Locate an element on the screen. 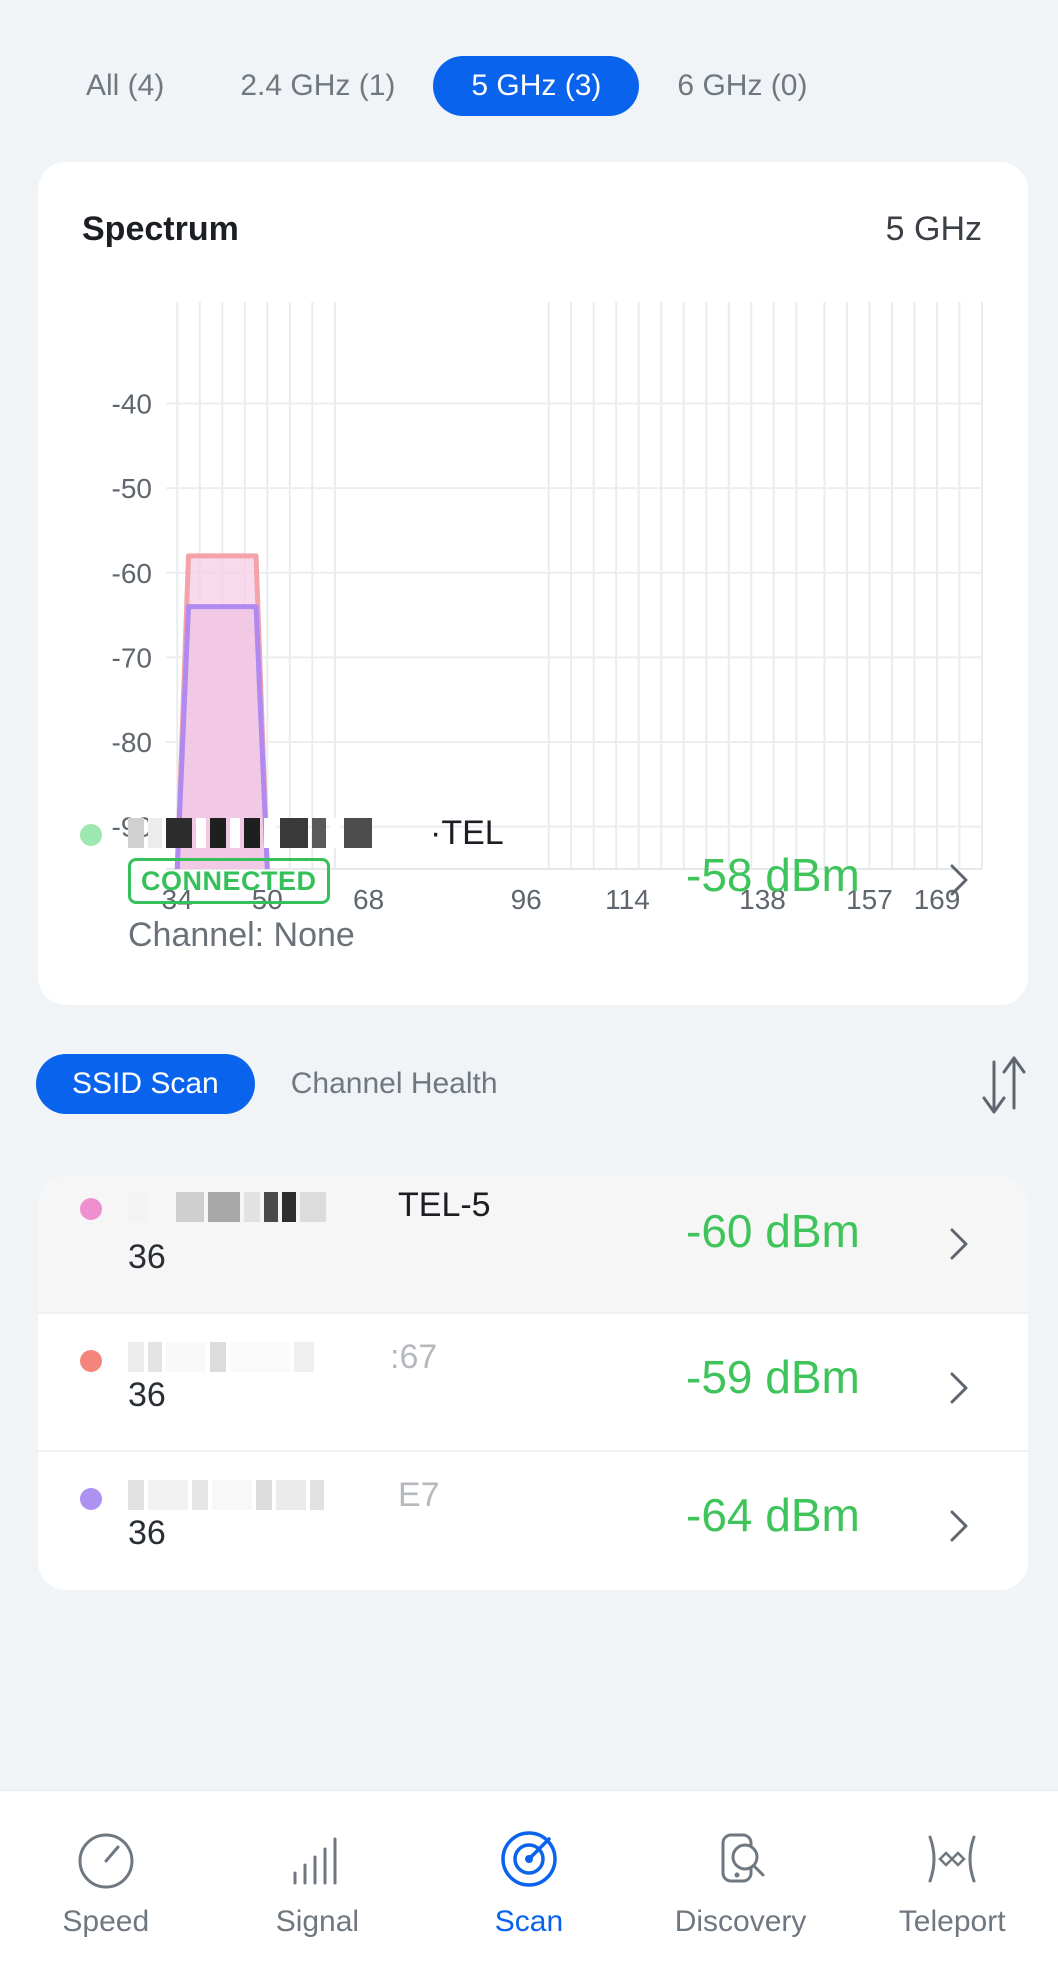  bottom-navigation: Speed Signal Scan Discovery Teleport is located at coordinates (529, 1882).